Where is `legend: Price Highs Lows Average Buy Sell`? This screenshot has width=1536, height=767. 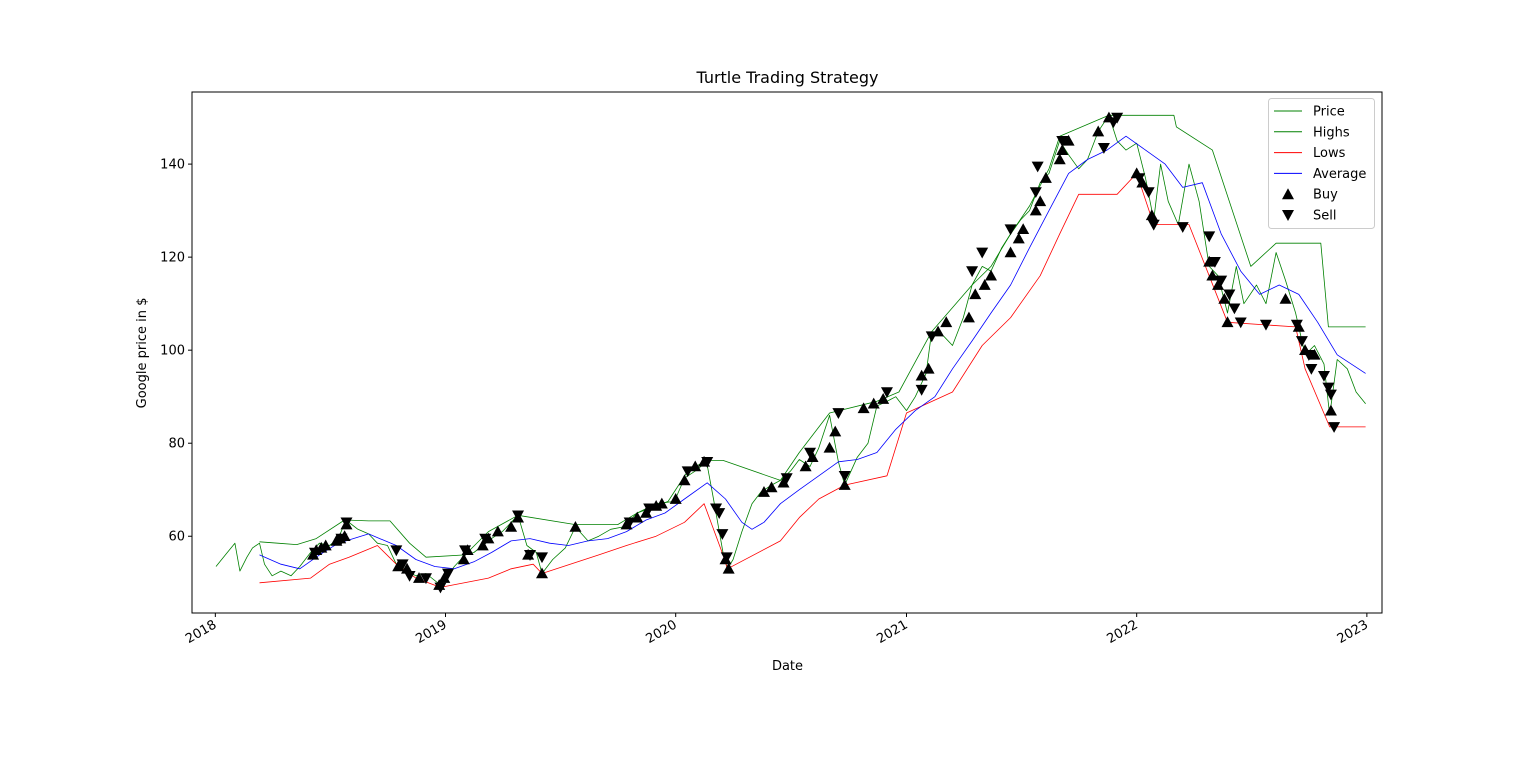
legend: Price Highs Lows Average Buy Sell is located at coordinates (1321, 163).